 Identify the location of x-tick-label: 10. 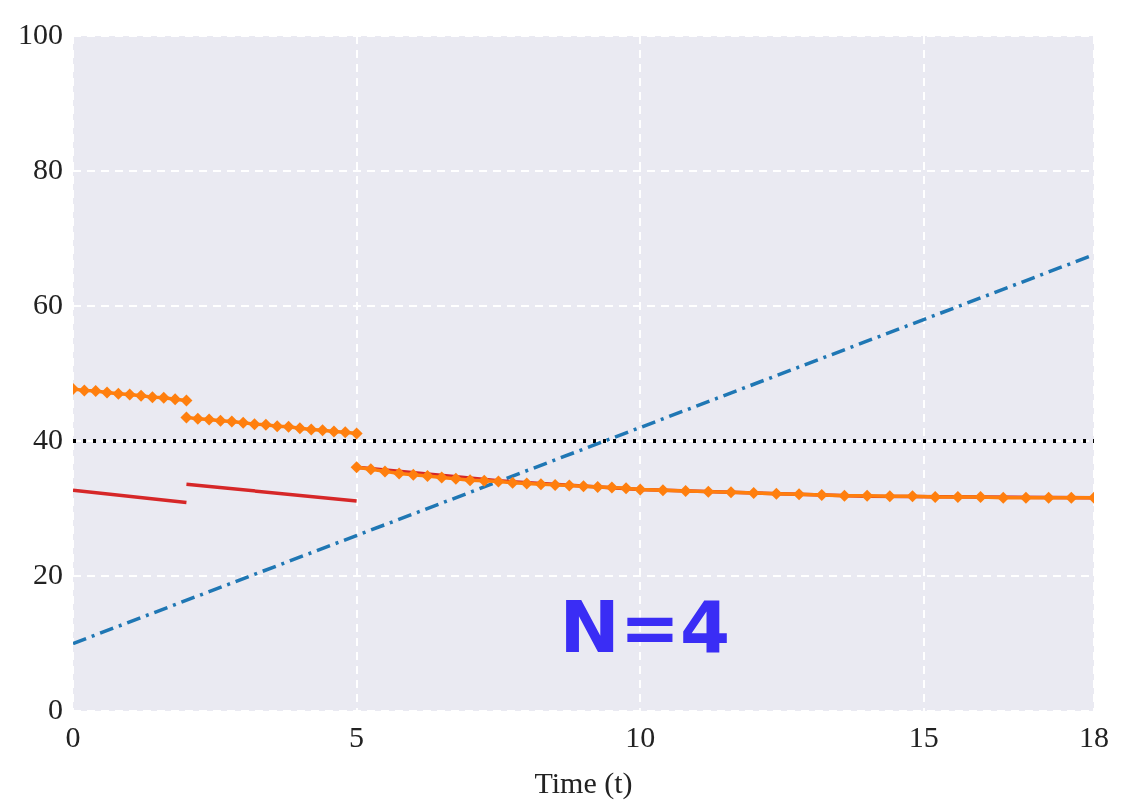
(640, 736).